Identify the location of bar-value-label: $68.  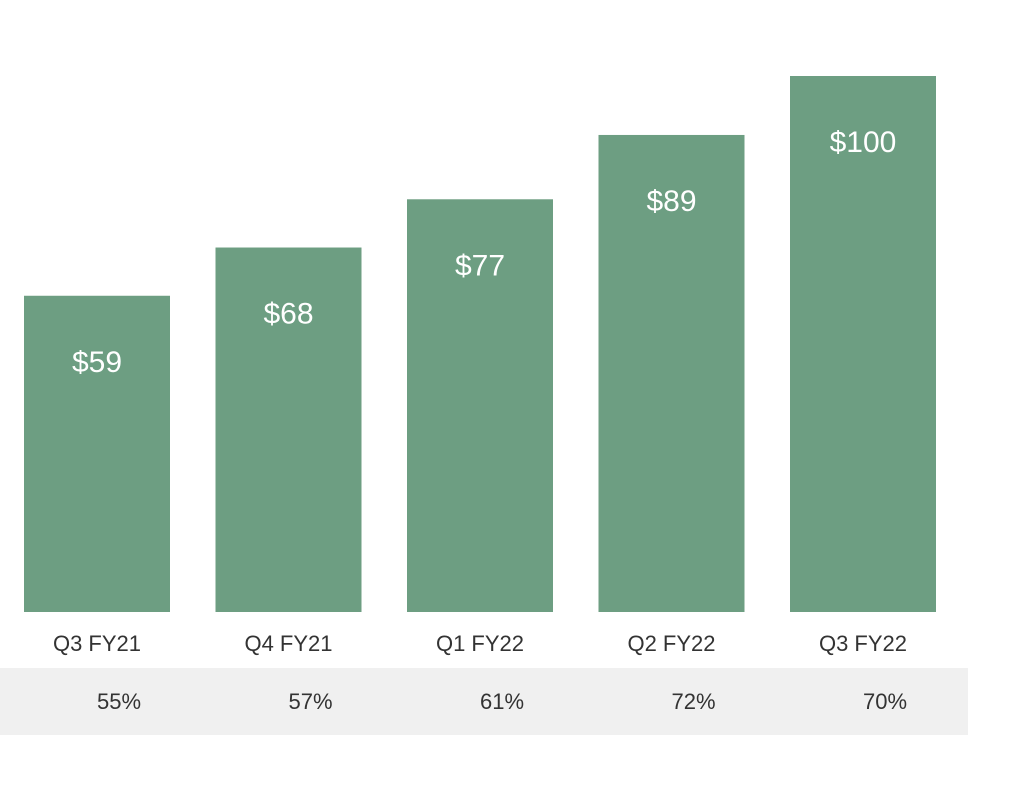
(288, 314).